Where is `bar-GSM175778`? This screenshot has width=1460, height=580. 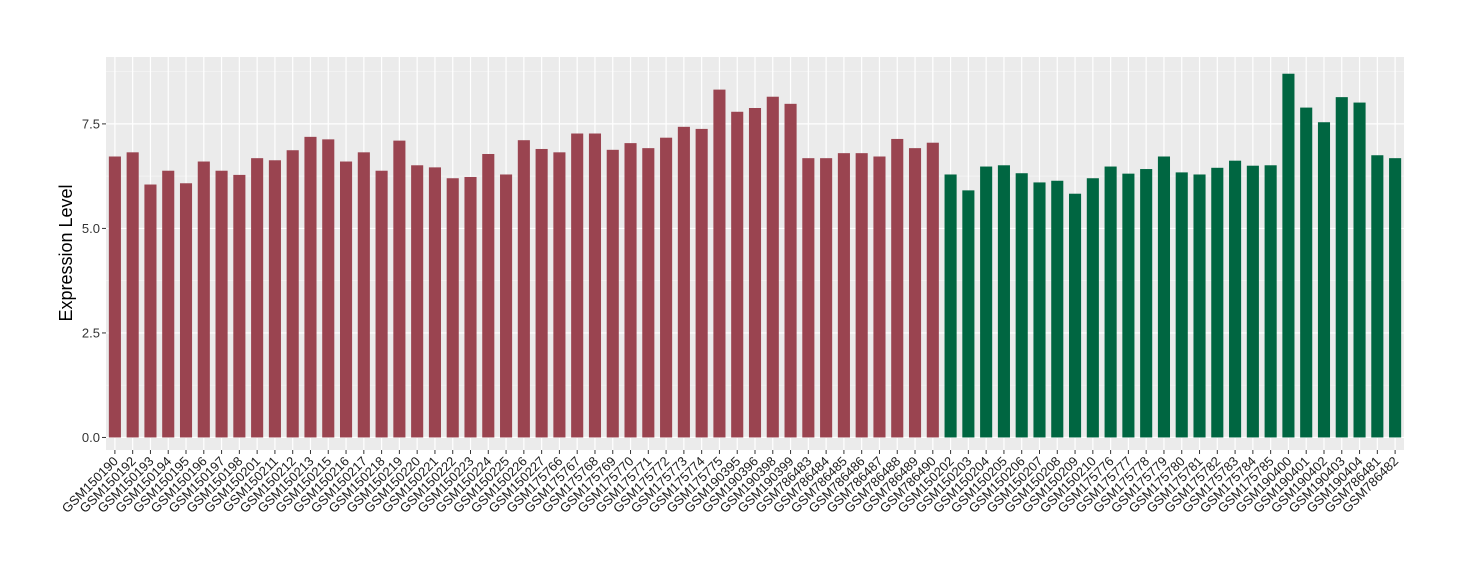 bar-GSM175778 is located at coordinates (1146, 303).